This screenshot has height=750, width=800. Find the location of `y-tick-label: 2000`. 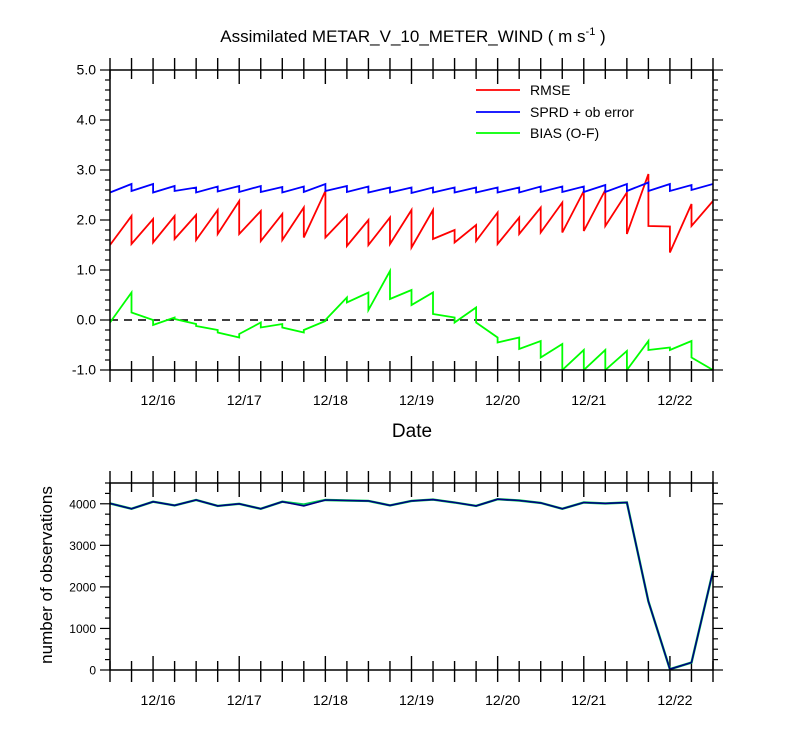

y-tick-label: 2000 is located at coordinates (82, 587).